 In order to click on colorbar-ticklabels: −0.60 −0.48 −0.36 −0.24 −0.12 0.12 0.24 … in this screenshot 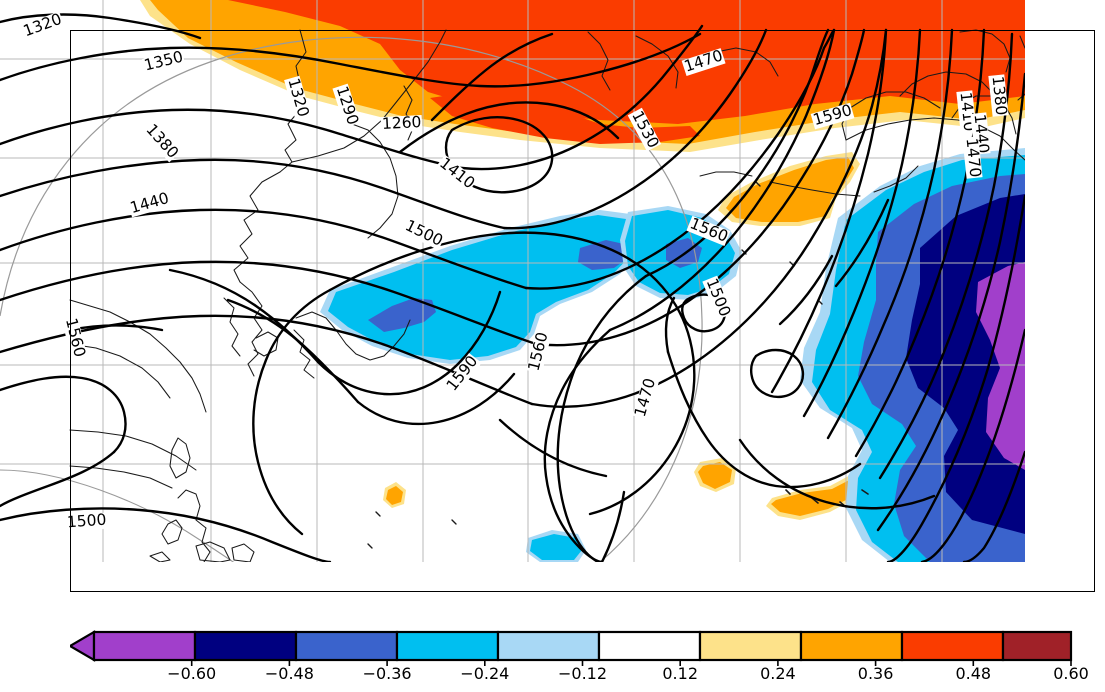, I will do `click(552, 677)`.